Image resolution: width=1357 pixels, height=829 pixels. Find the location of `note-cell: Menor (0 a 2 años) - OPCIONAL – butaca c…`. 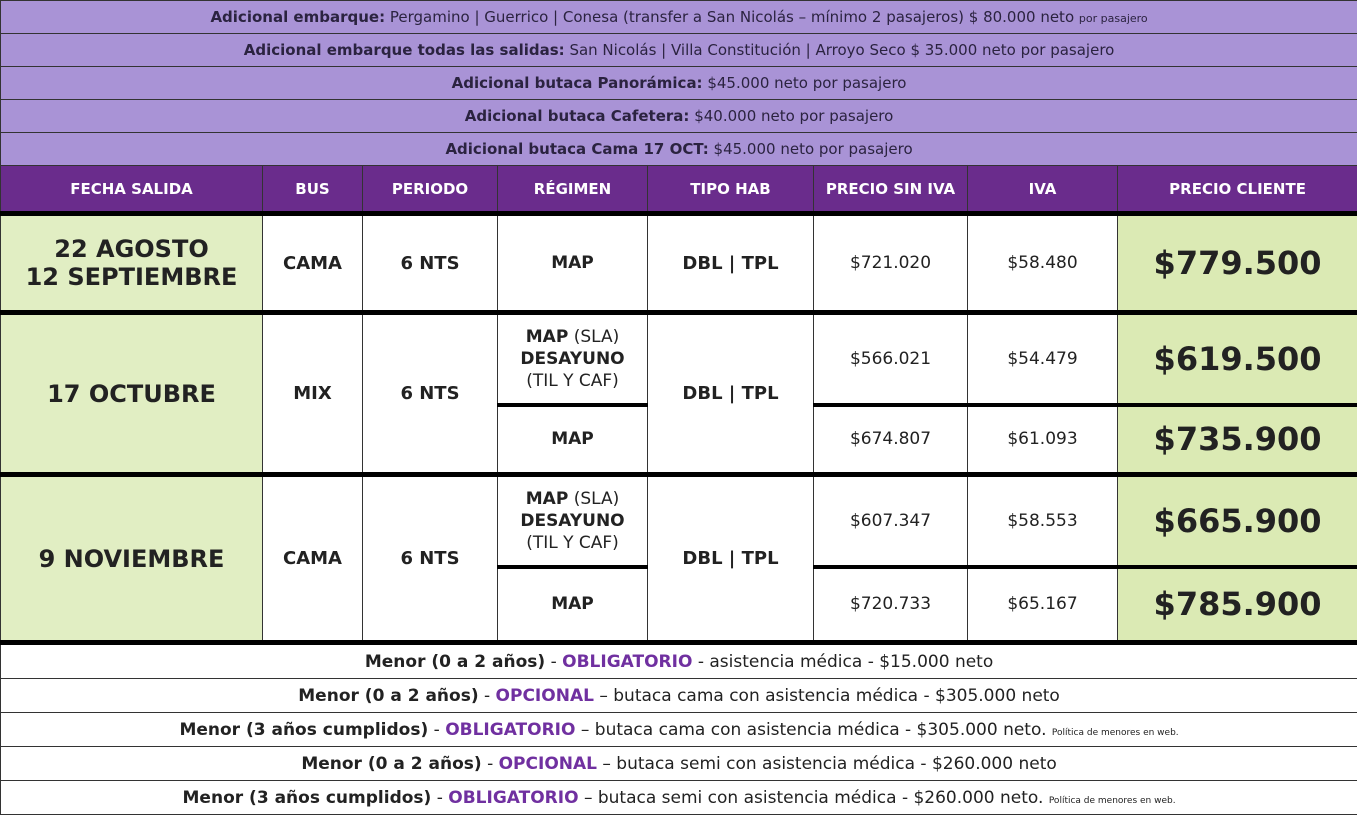

note-cell: Menor (0 a 2 años) - OPCIONAL – butaca c… is located at coordinates (678, 695).